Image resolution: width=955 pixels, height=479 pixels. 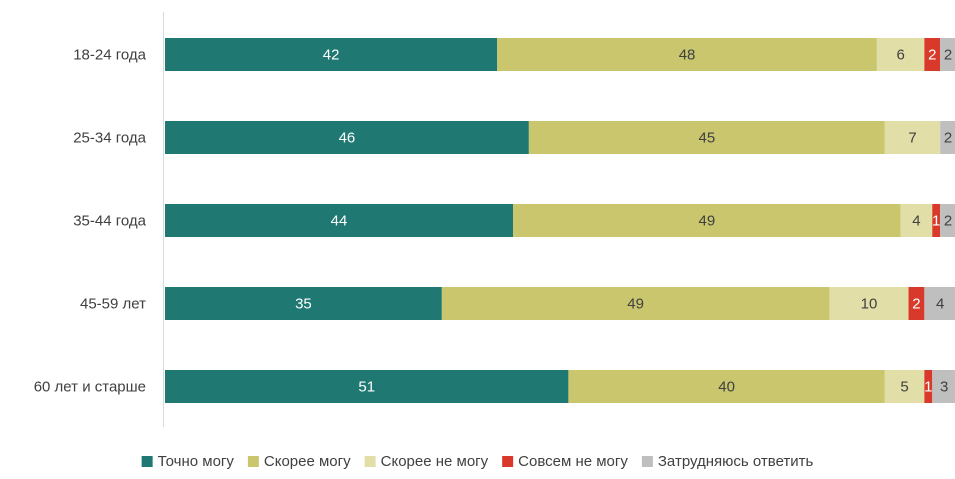 What do you see at coordinates (435, 461) in the screenshot?
I see `legend-label: Скорее не могу` at bounding box center [435, 461].